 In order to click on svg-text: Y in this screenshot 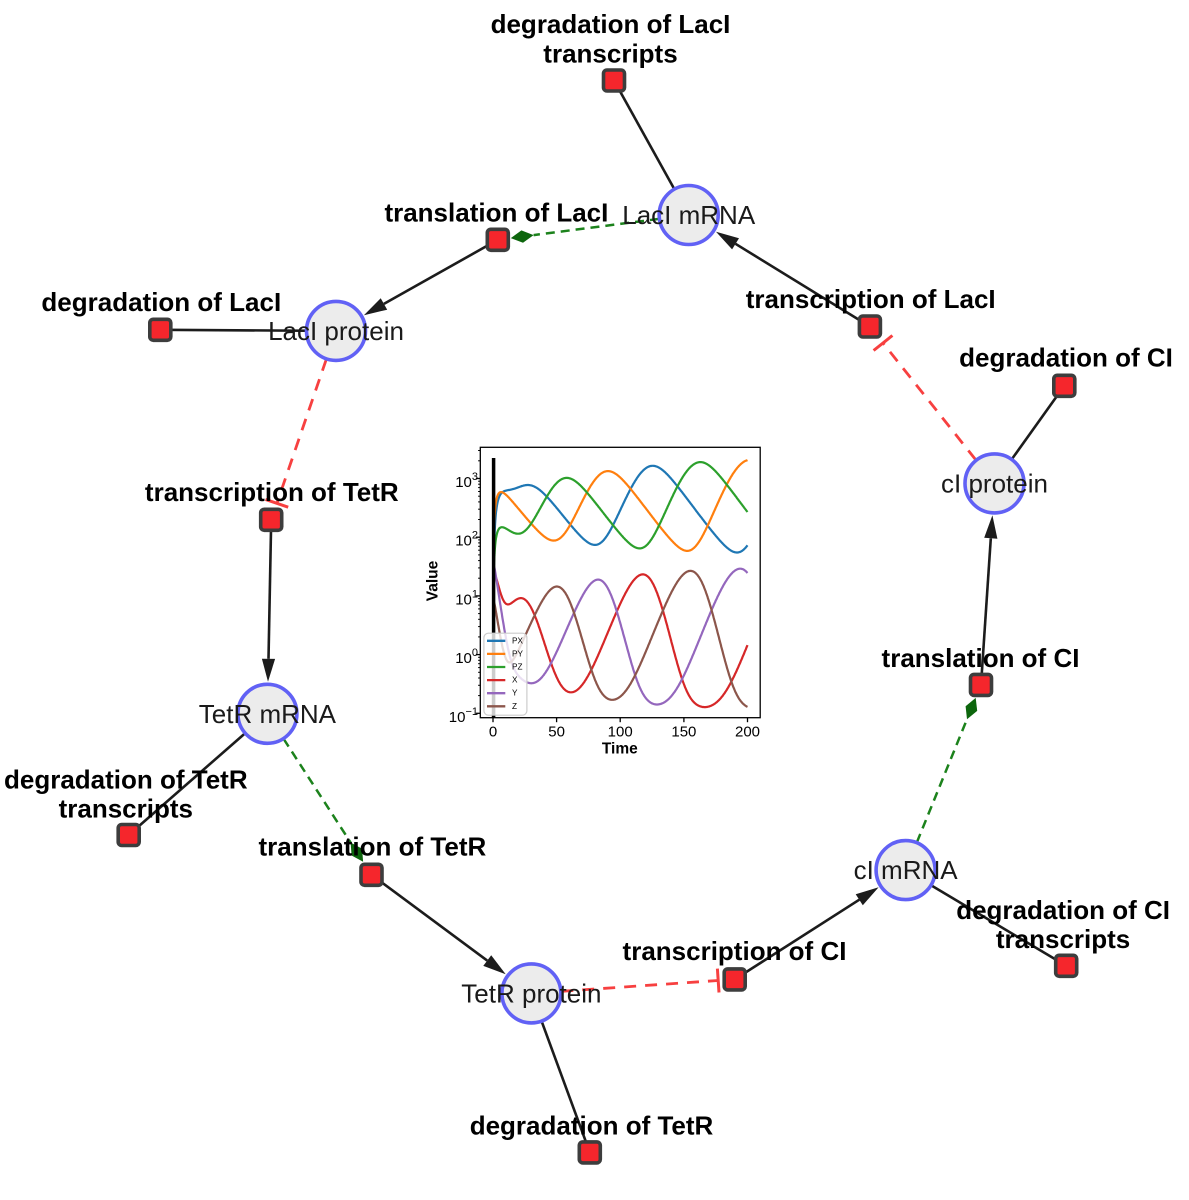, I will do `click(515, 693)`.